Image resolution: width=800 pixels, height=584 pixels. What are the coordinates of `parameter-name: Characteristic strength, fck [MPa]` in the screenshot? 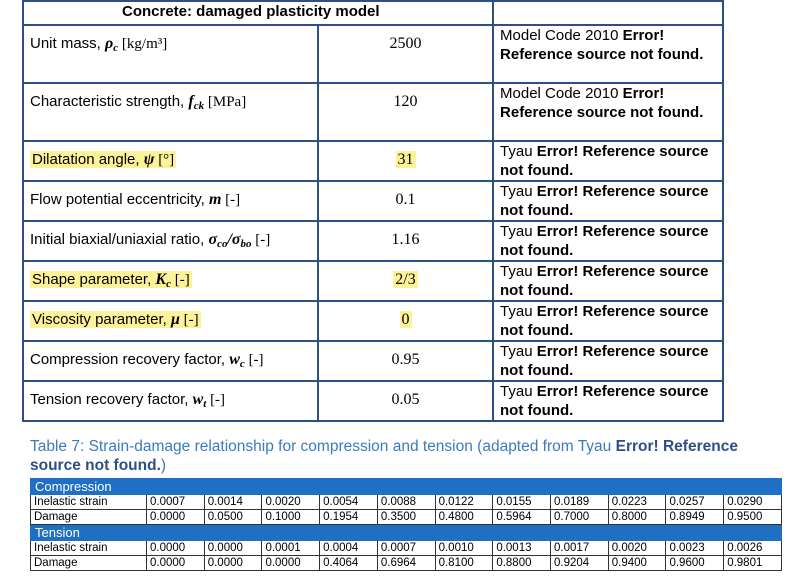 It's located at (138, 102).